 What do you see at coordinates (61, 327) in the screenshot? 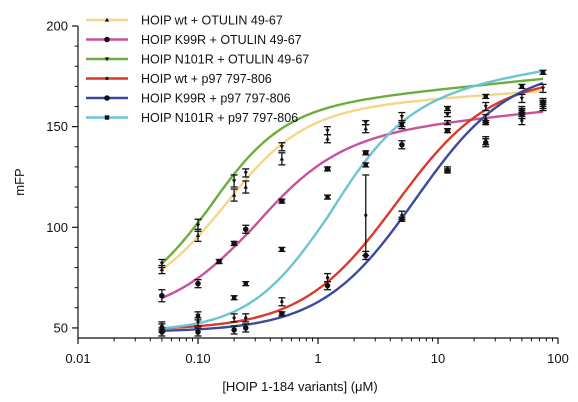
I see `y-tick-label: 50` at bounding box center [61, 327].